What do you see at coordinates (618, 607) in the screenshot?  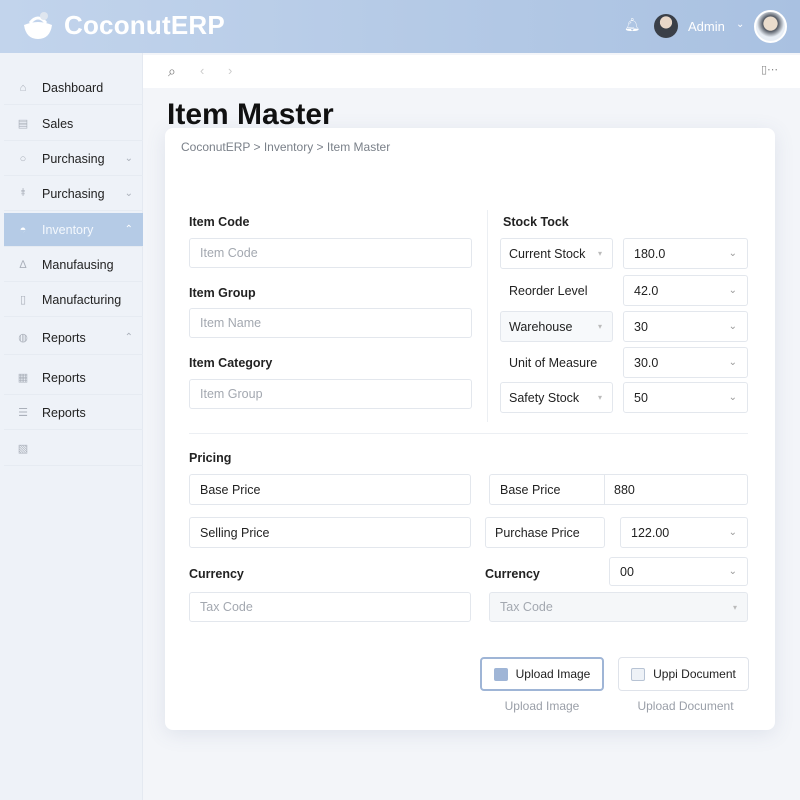 I see `tax-code-select: Tax Code ▾` at bounding box center [618, 607].